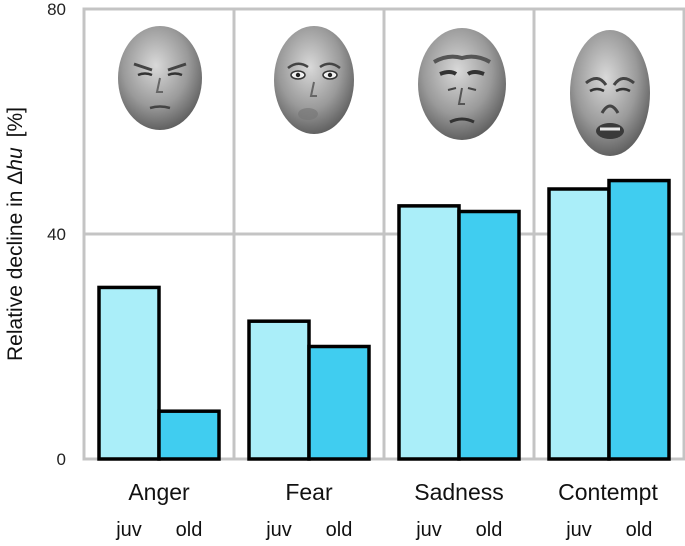  Describe the element at coordinates (339, 402) in the screenshot. I see `bar-fear-old` at that location.